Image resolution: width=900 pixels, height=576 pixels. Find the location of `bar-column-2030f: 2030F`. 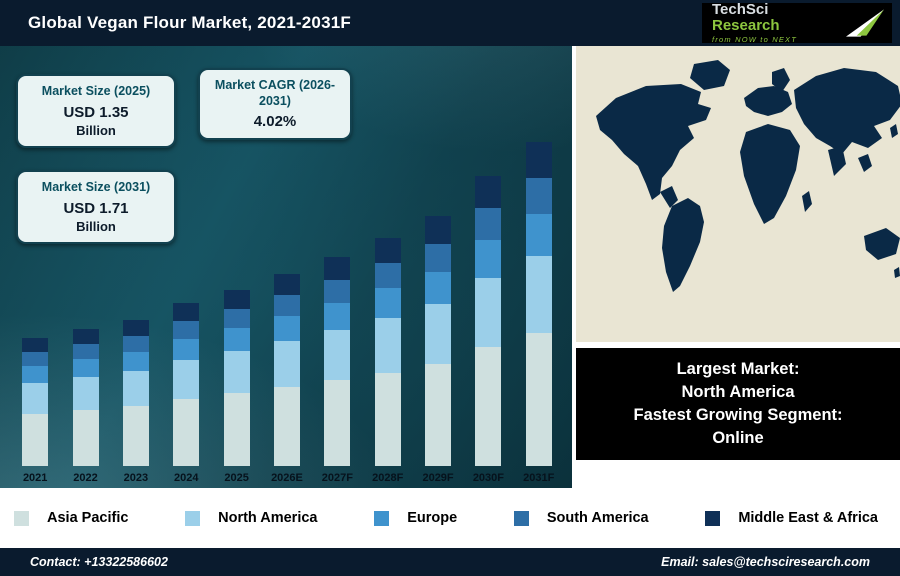

bar-column-2030f: 2030F is located at coordinates (488, 329).